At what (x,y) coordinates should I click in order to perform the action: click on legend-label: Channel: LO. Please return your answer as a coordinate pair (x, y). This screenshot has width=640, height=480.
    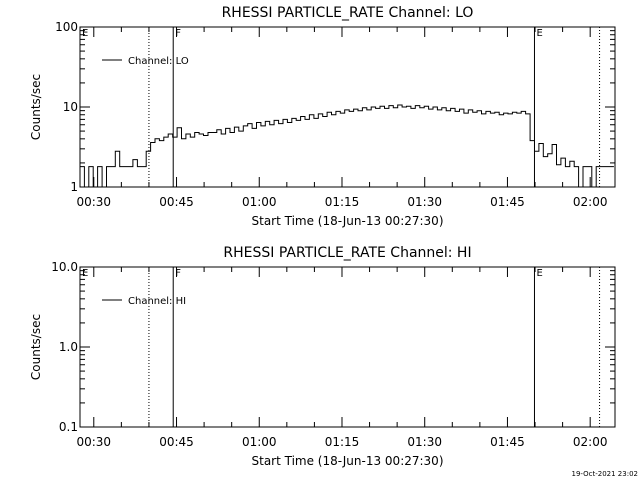
    Looking at the image, I should click on (158, 61).